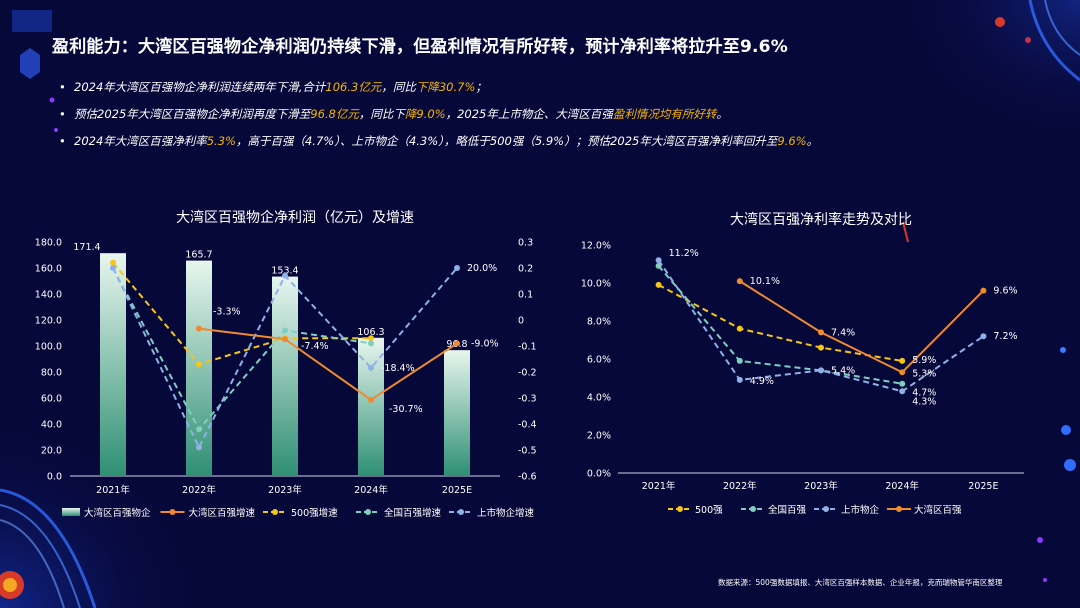 The width and height of the screenshot is (1080, 608). I want to click on chart1-ytick-label: 160.0, so click(48, 269).